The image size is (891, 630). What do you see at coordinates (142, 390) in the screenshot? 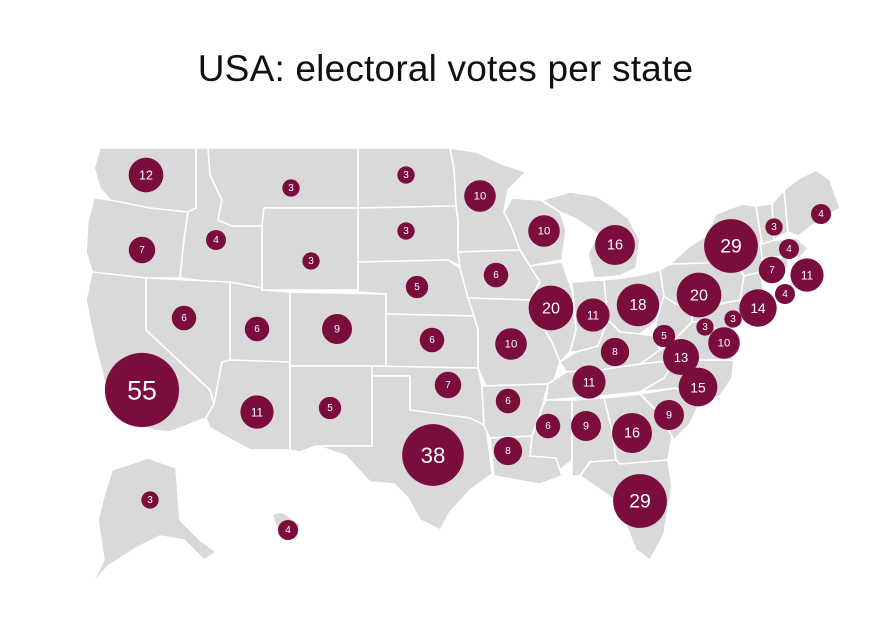
I see `bubble-ca: 55` at bounding box center [142, 390].